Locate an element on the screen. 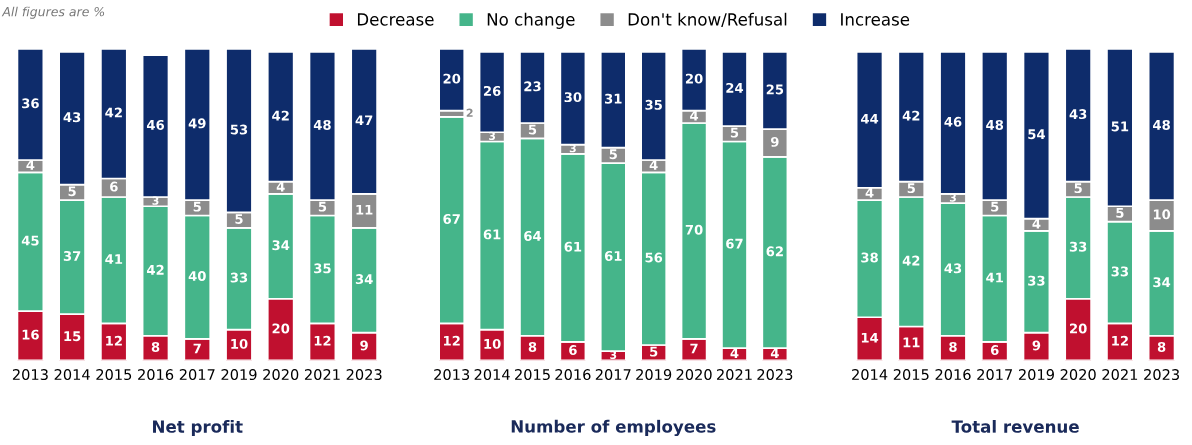  data-label: 45 is located at coordinates (30, 240).